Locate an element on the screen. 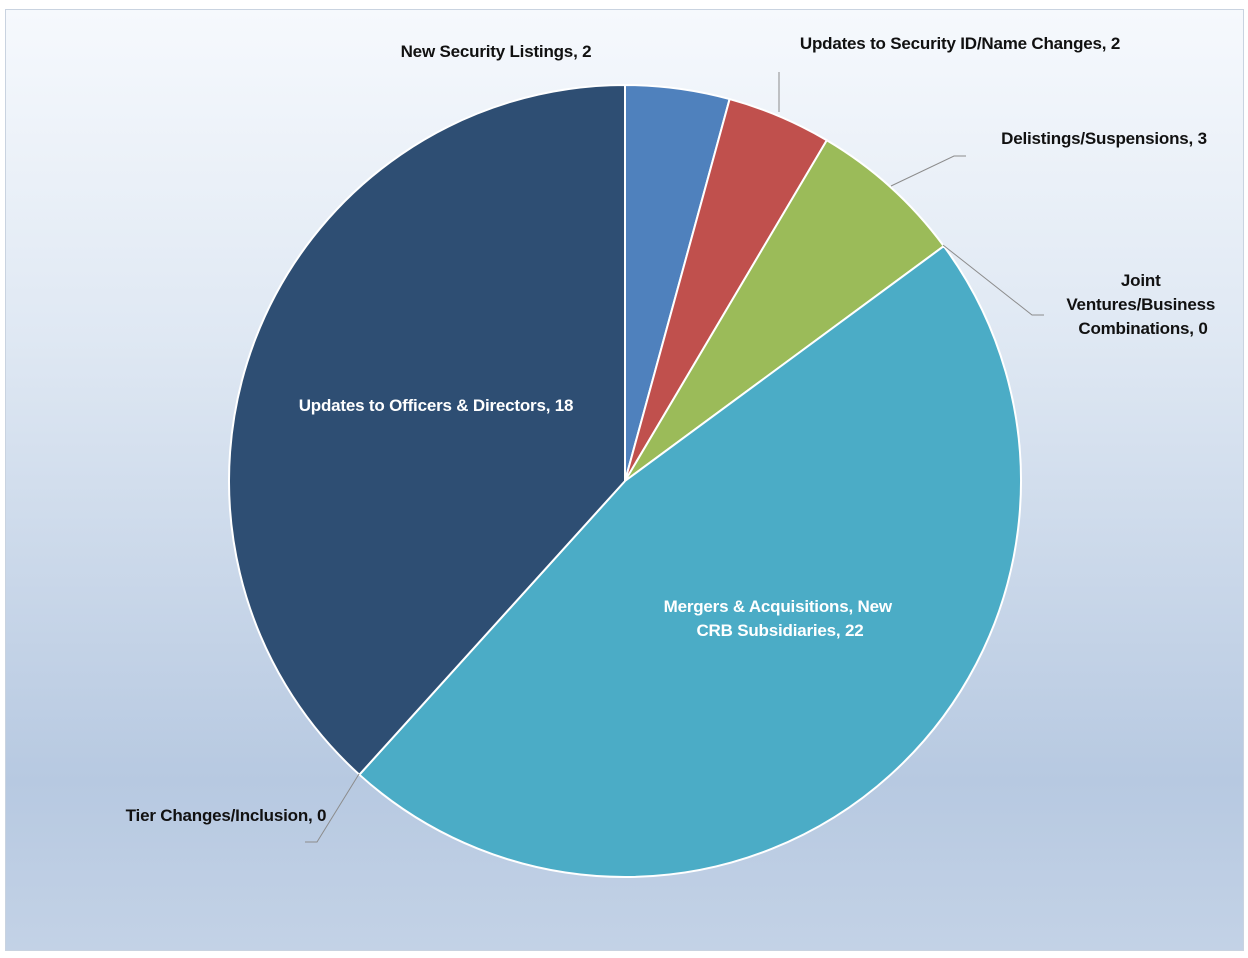 Image resolution: width=1248 pixels, height=958 pixels. label-delistings-suspensions: Delistings/Suspensions, 3 is located at coordinates (1104, 138).